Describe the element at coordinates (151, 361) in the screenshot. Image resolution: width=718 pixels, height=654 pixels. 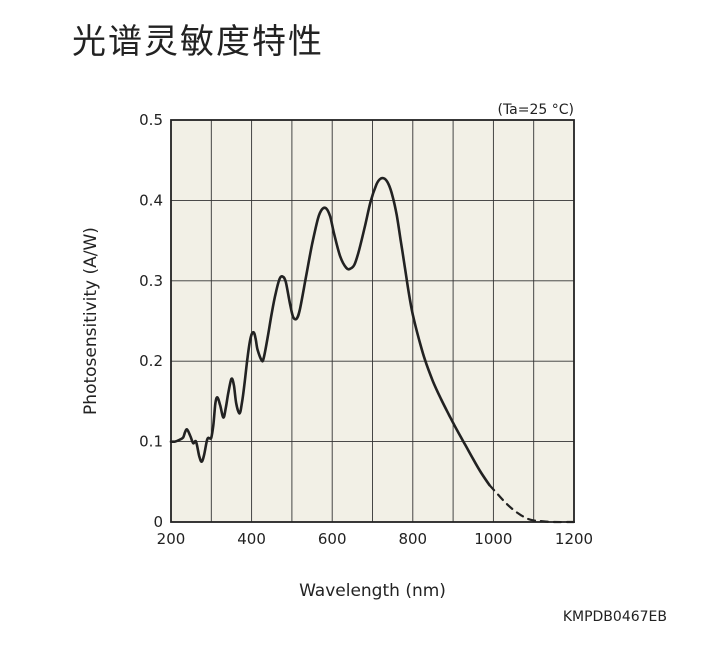
I see `y-tick-label: 0.2` at that location.